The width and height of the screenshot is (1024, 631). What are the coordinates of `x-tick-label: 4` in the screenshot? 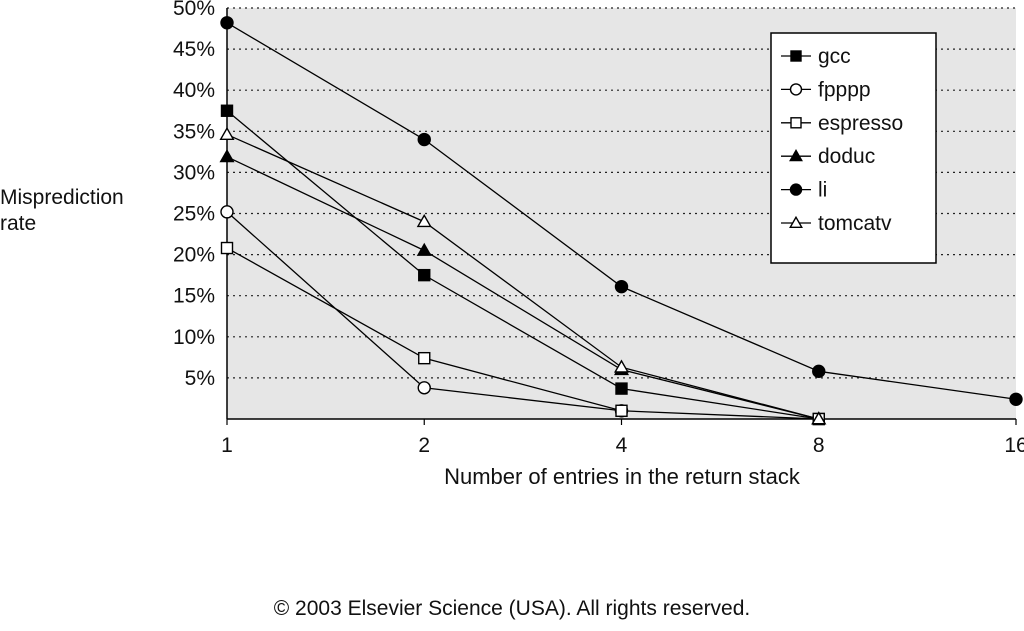 It's located at (622, 445).